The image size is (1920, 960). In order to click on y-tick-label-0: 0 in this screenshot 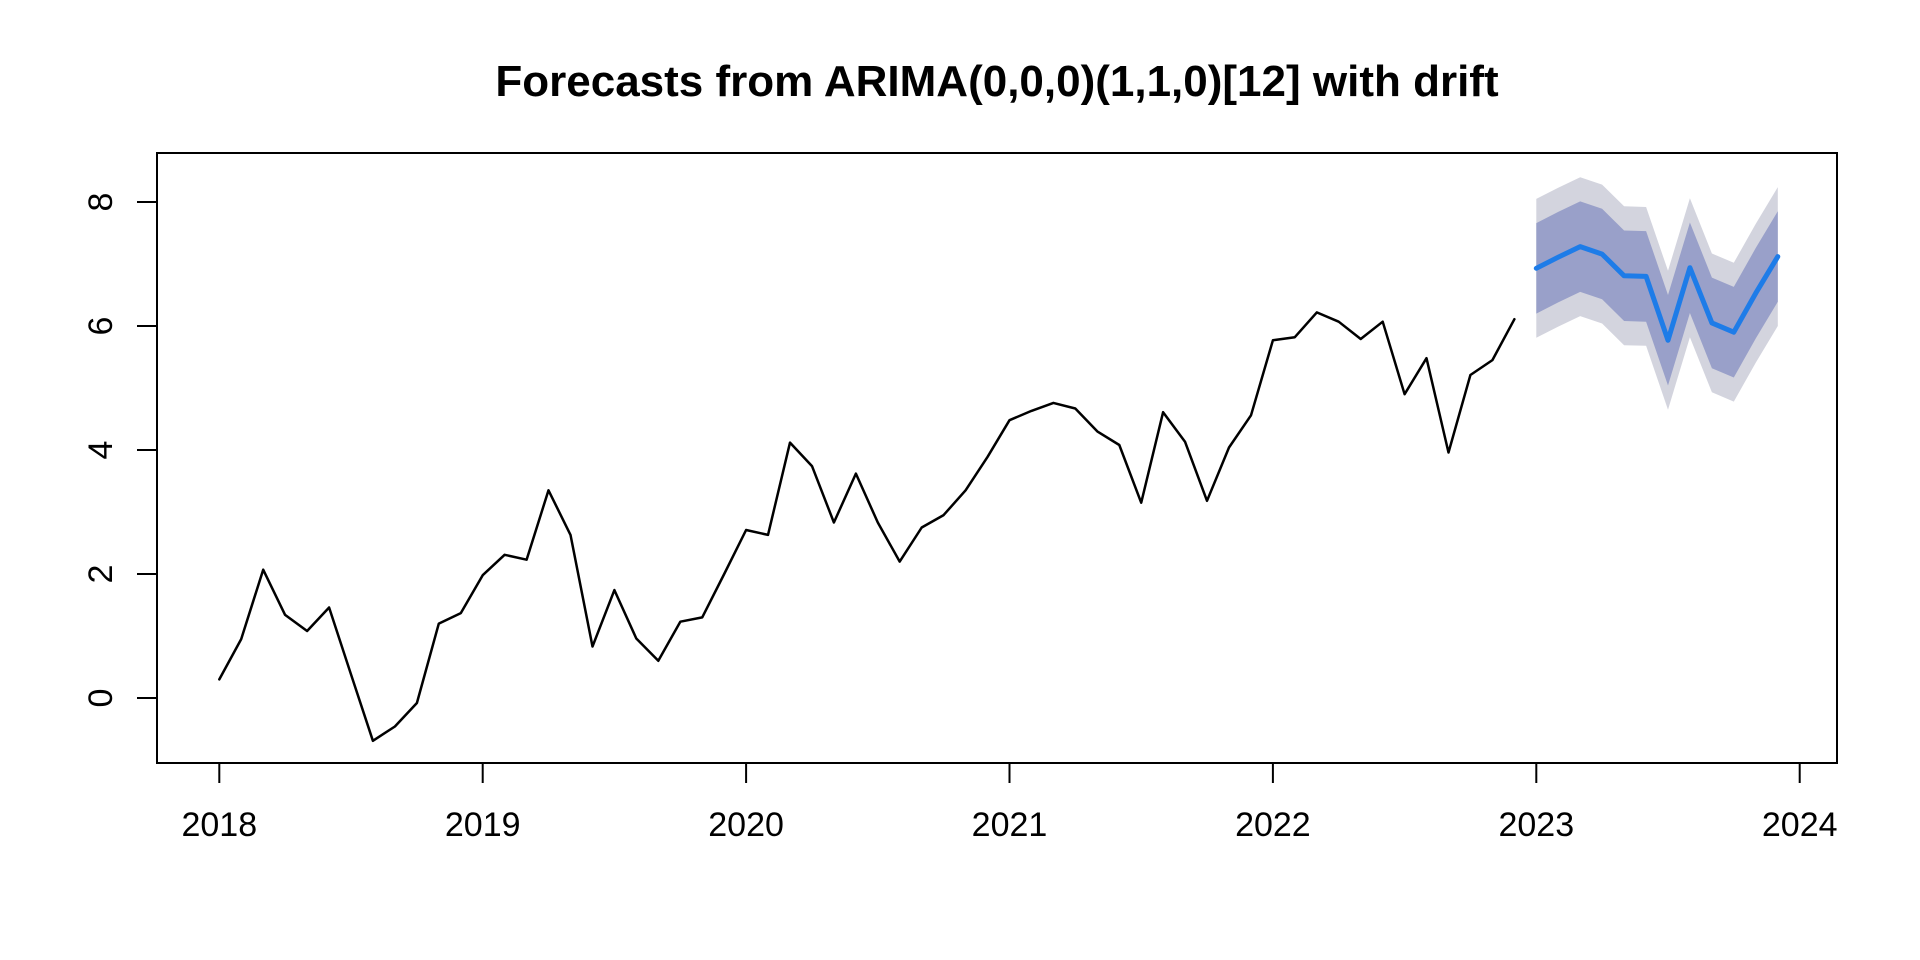, I will do `click(101, 698)`.